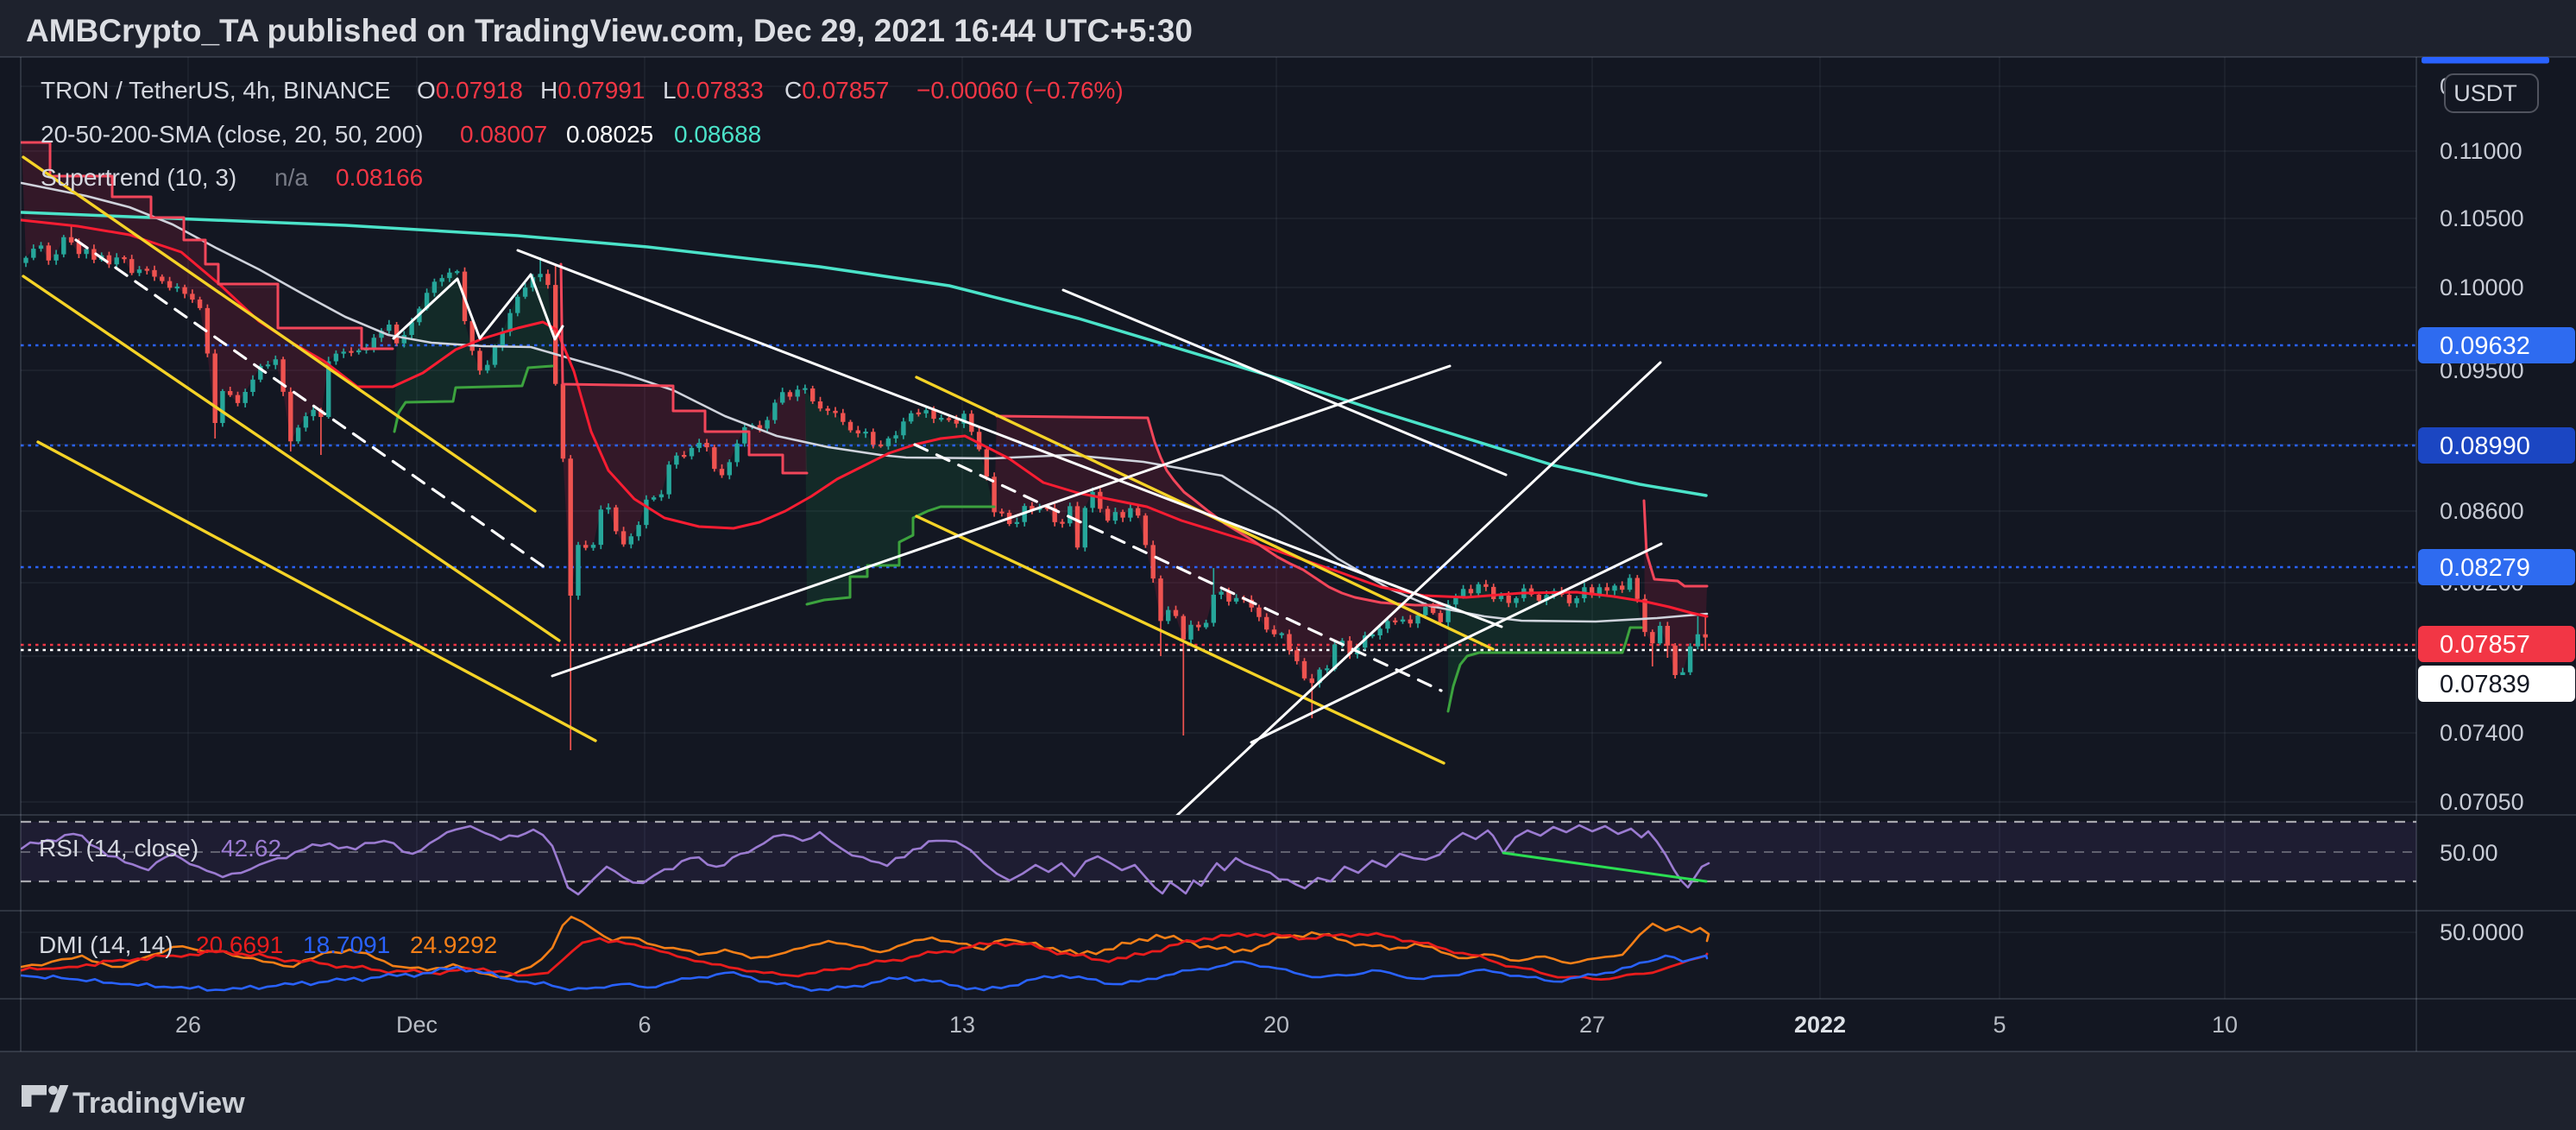 The height and width of the screenshot is (1130, 2576). What do you see at coordinates (188, 1025) in the screenshot?
I see `svg-text: 26` at bounding box center [188, 1025].